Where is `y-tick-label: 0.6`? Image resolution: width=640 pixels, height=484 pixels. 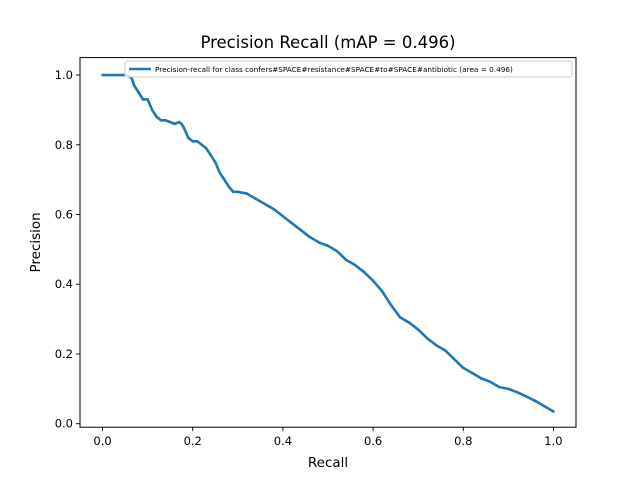
y-tick-label: 0.6 is located at coordinates (64, 215).